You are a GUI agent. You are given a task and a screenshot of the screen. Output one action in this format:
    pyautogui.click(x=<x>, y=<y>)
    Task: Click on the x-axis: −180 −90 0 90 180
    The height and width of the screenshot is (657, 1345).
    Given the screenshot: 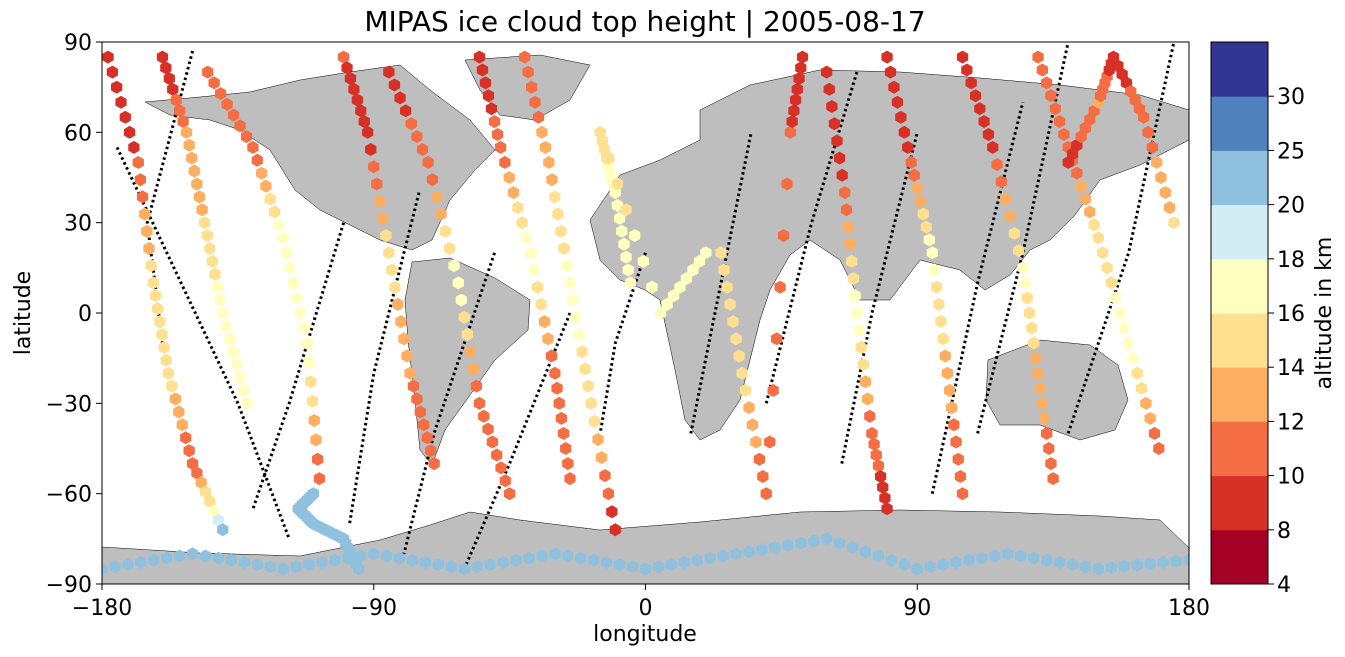 What is the action you would take?
    pyautogui.click(x=641, y=602)
    